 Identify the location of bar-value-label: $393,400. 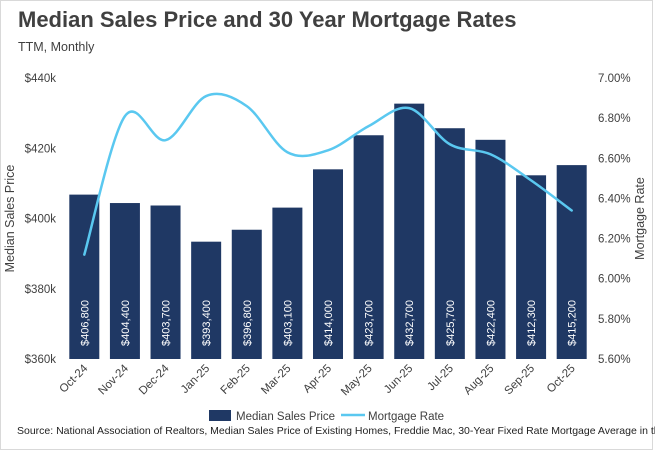
(207, 323).